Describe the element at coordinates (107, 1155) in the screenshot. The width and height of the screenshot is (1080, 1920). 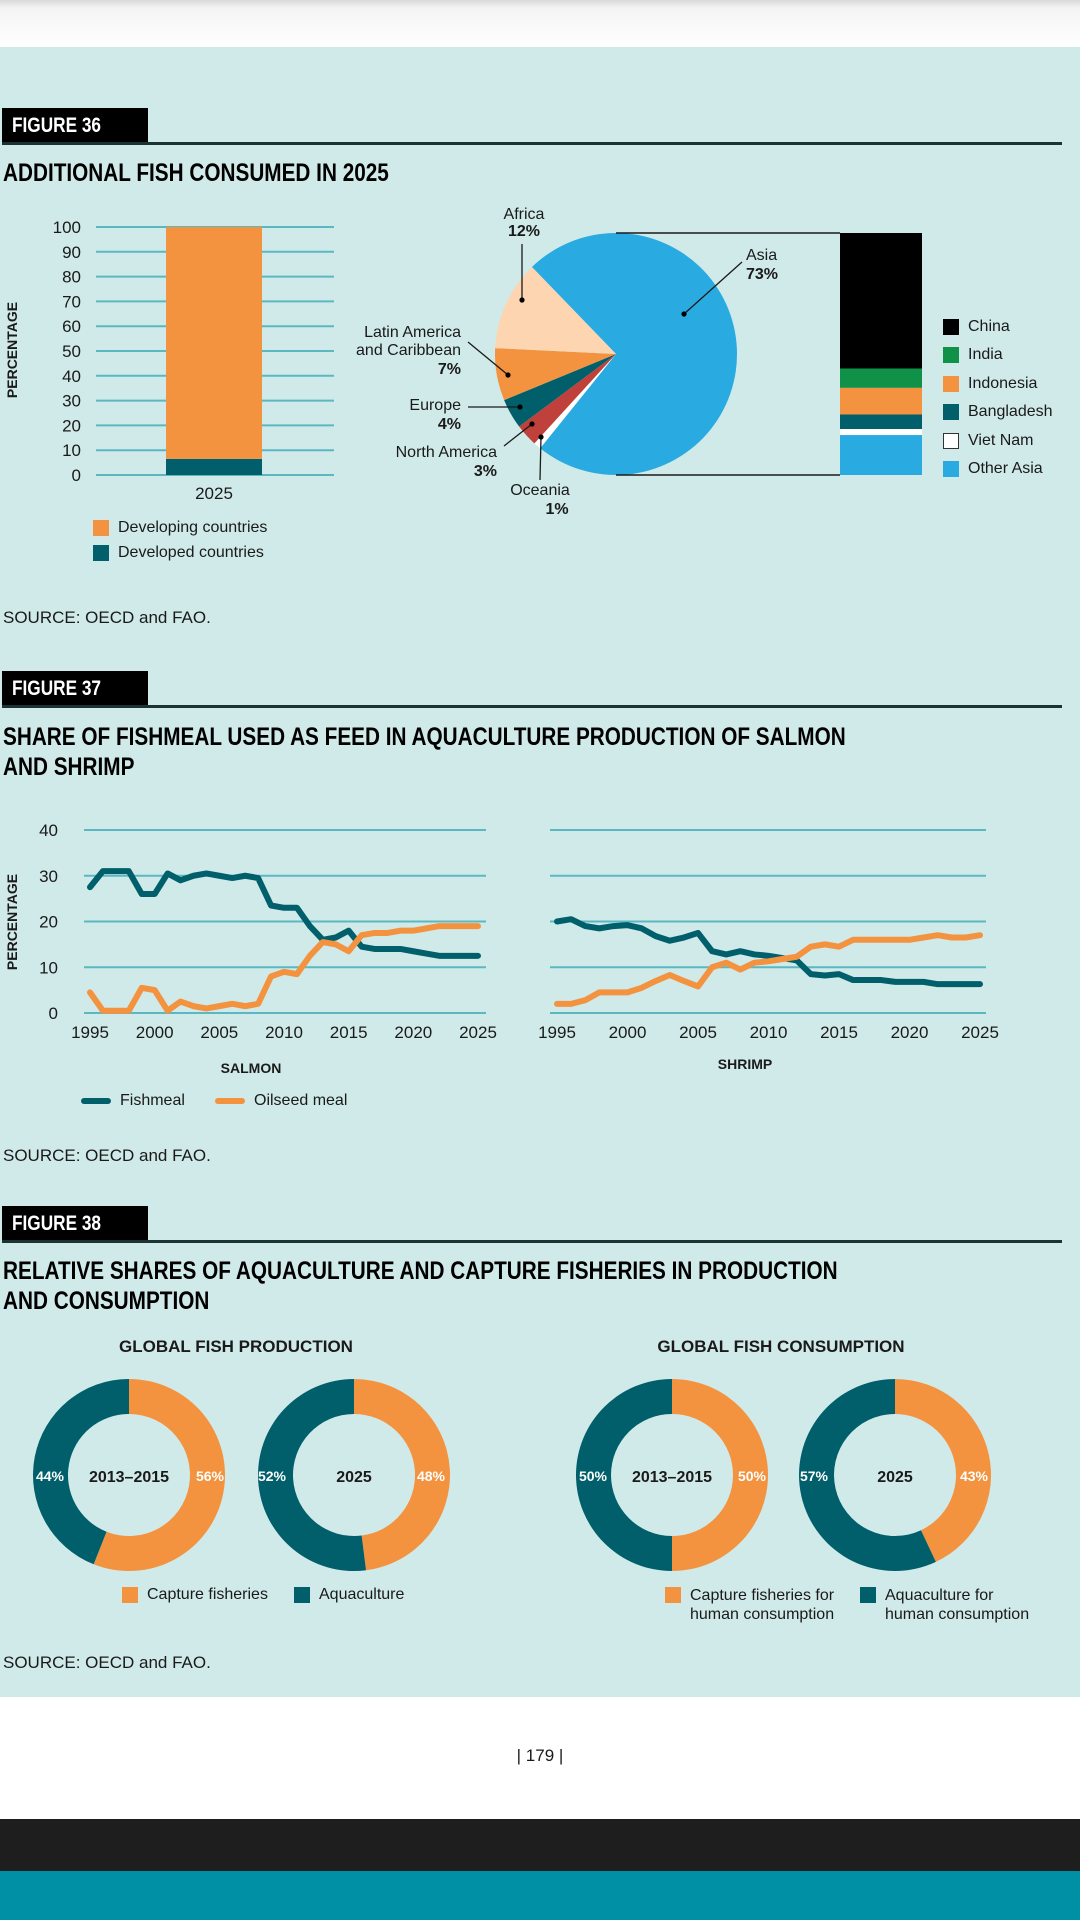
I see `figure-37-source: SOURCE: OECD and FAO.` at that location.